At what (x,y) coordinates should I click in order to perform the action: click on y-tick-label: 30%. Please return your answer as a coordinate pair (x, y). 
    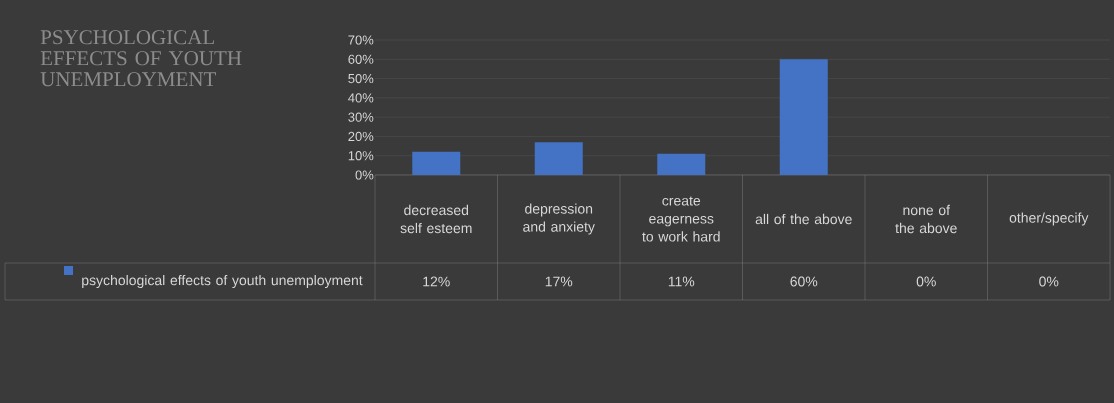
    Looking at the image, I should click on (361, 117).